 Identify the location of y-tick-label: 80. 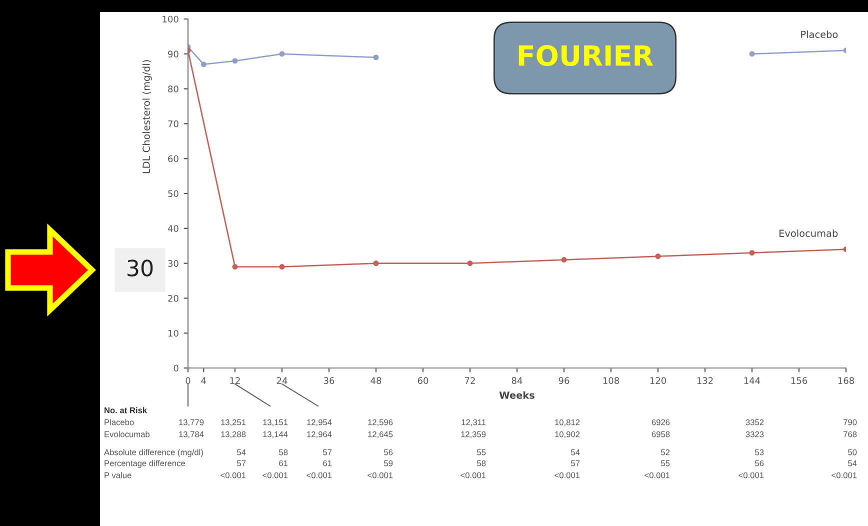
(173, 89).